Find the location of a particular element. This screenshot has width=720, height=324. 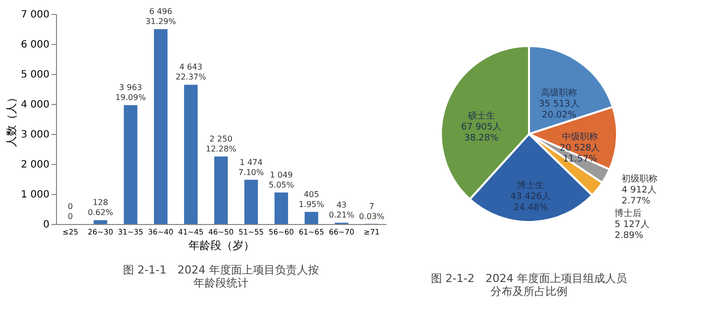

data-label: 128 0.62% is located at coordinates (101, 208).